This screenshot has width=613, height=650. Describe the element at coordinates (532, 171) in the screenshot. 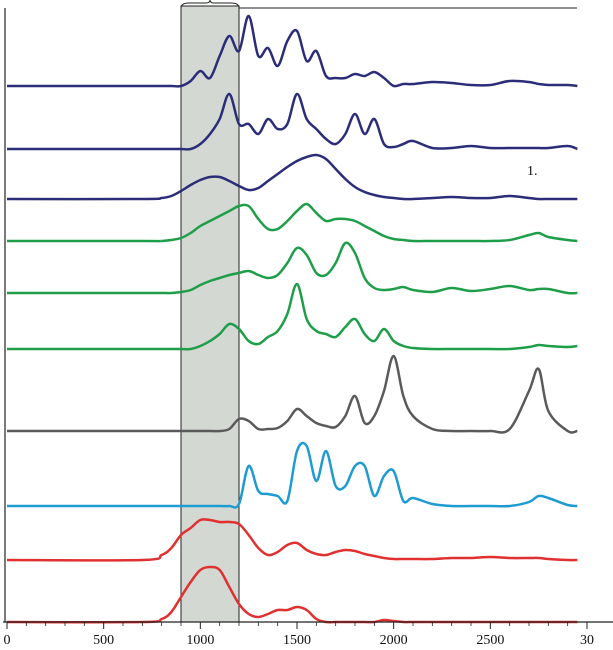

I see `annotation: 1.` at that location.